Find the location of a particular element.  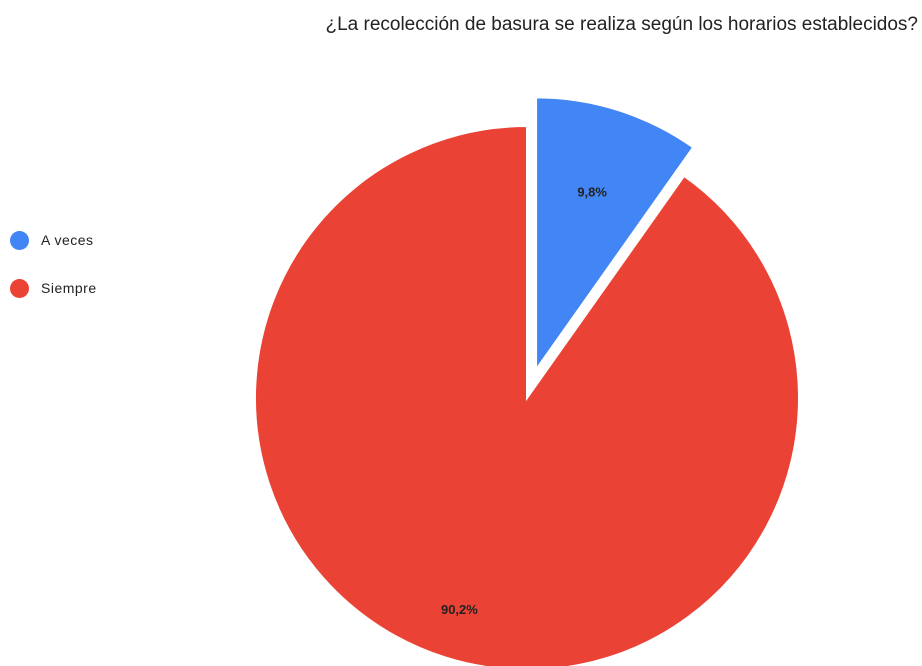

legend: A veces Siempre is located at coordinates (53, 276).